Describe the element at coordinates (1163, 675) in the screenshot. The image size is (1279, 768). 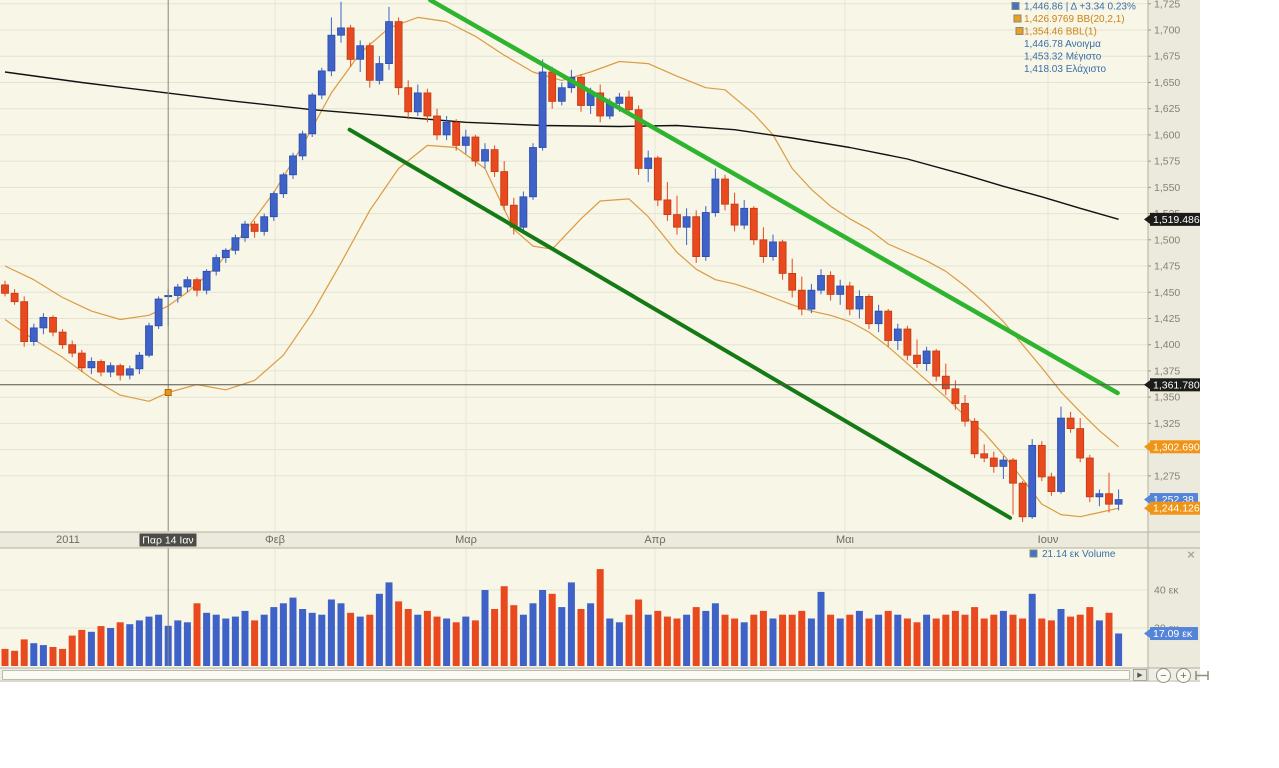
I see `zoom-out-button: −` at that location.